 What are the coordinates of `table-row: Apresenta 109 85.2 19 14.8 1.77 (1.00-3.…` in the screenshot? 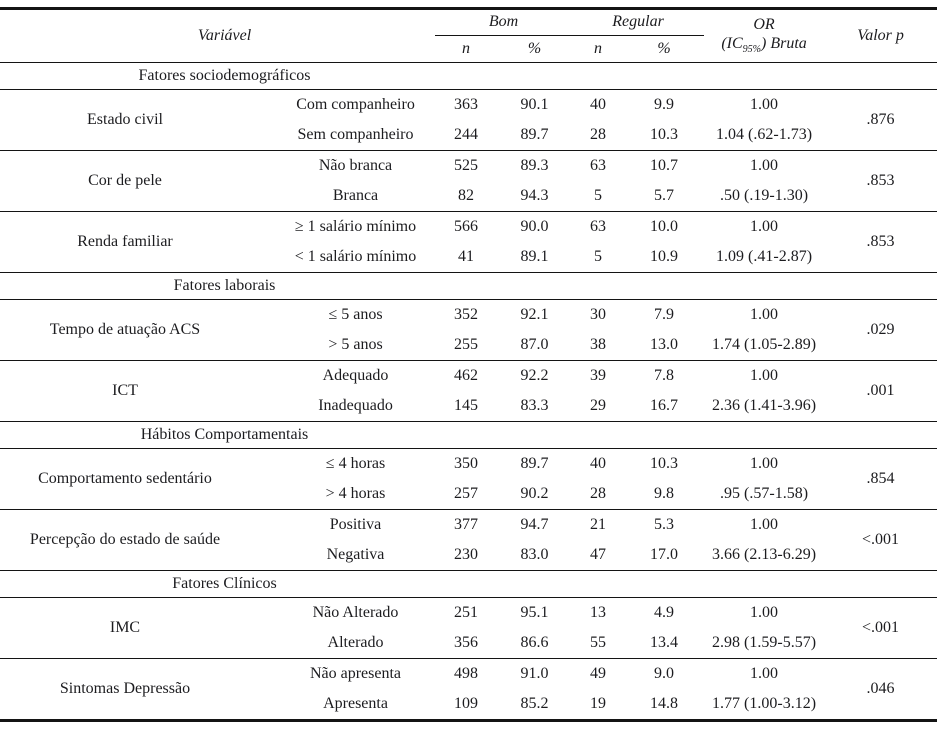 It's located at (468, 705).